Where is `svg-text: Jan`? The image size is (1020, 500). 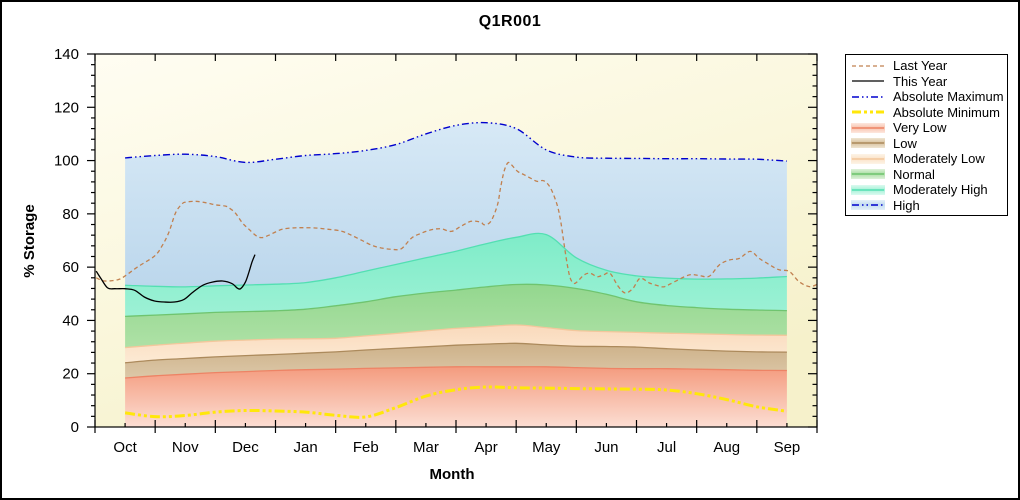 svg-text: Jan is located at coordinates (305, 447).